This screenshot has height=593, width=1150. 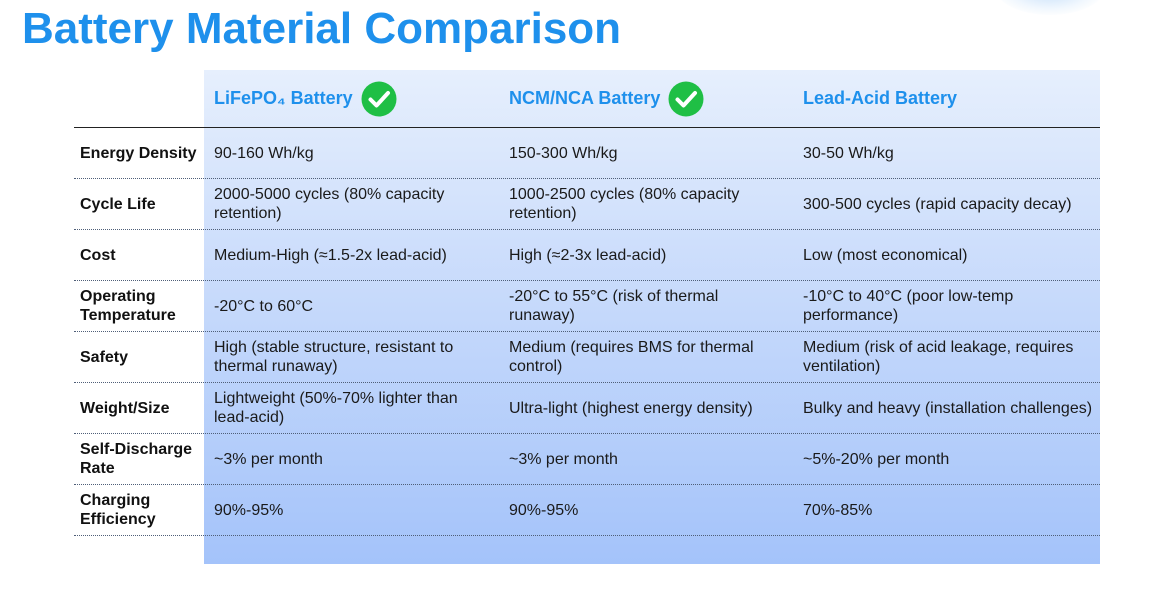 What do you see at coordinates (283, 98) in the screenshot?
I see `header-lifepo4-label: LiFePO₄ Battery` at bounding box center [283, 98].